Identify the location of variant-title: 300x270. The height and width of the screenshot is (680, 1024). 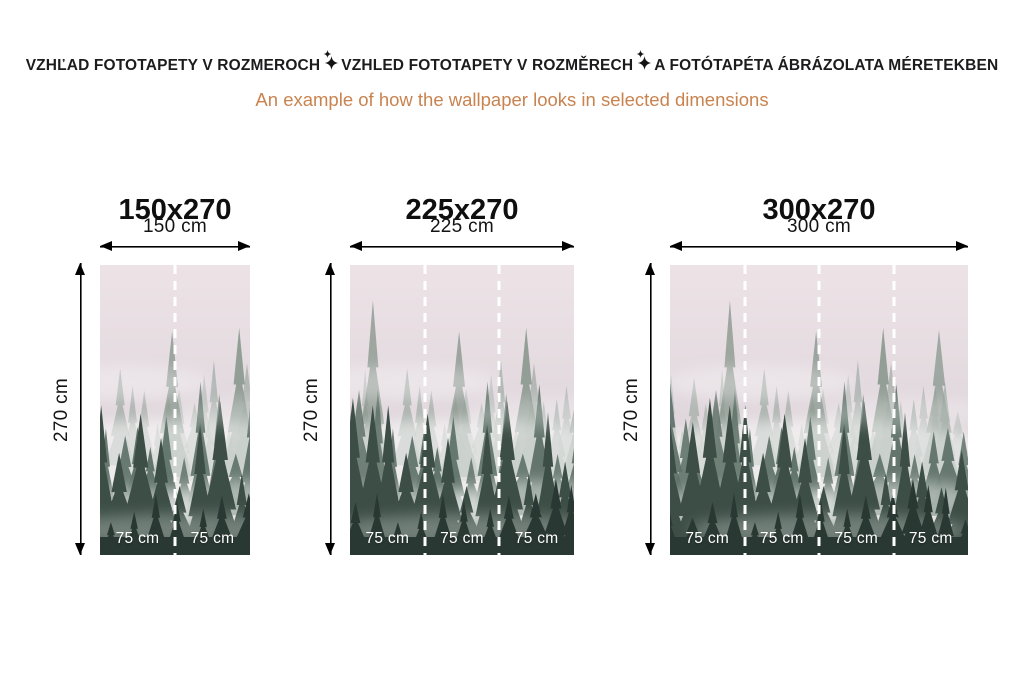
(819, 210).